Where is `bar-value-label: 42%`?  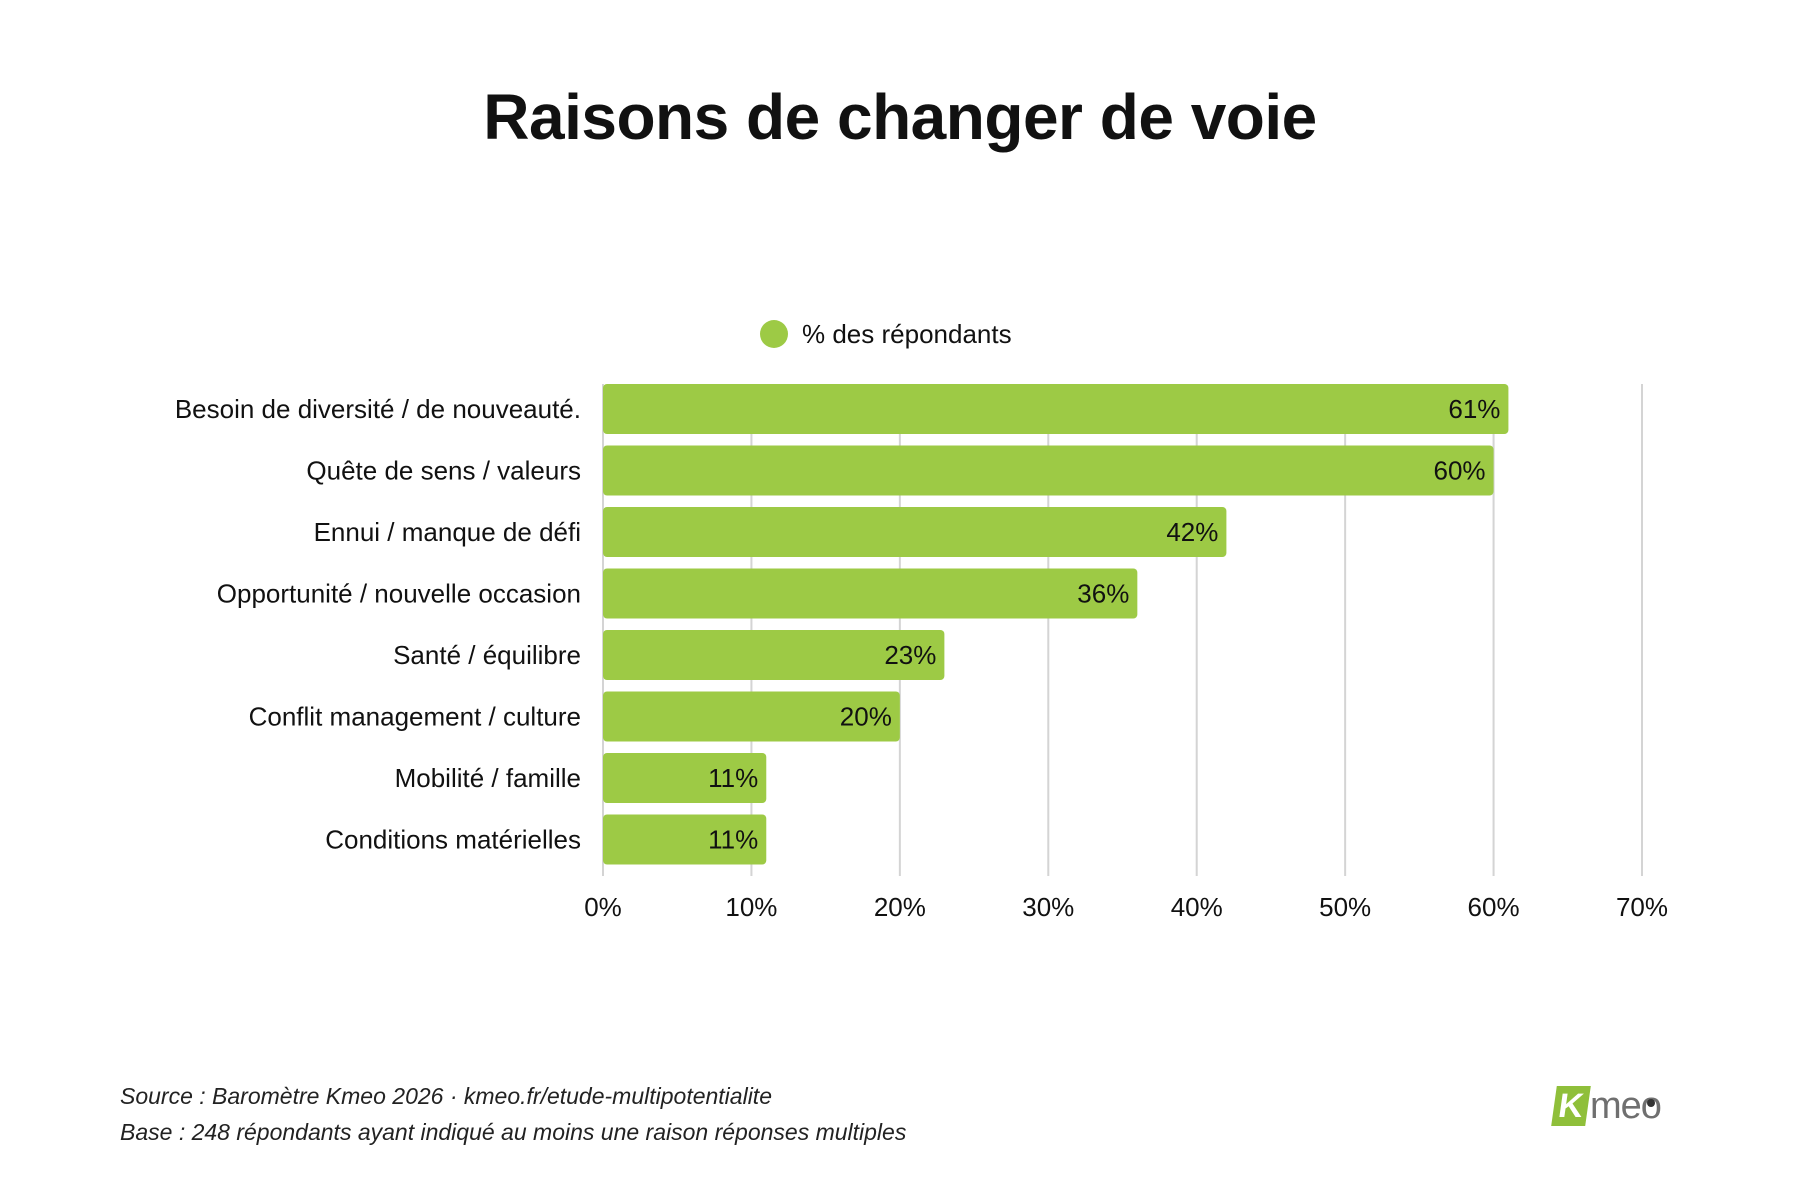 bar-value-label: 42% is located at coordinates (1192, 532).